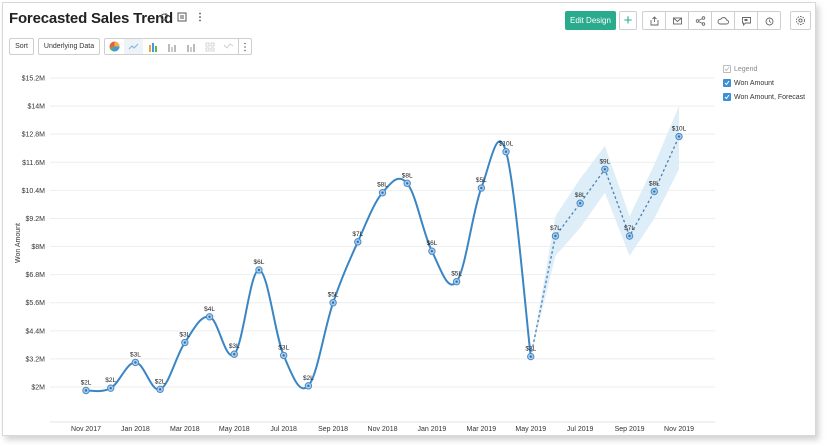 This screenshot has height=445, width=830. Describe the element at coordinates (770, 97) in the screenshot. I see `legend-item-label: Won Amount, Forecast` at that location.